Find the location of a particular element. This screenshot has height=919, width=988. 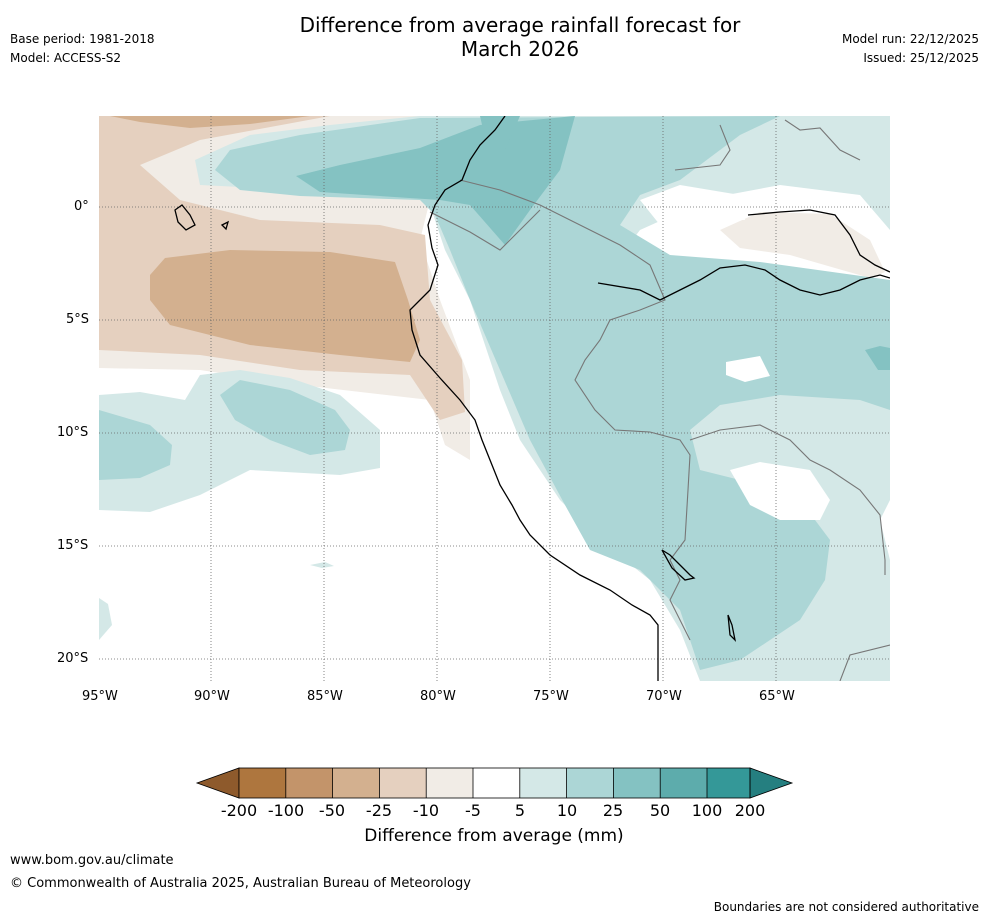

colorbar-tick-label: 10 is located at coordinates (567, 810).